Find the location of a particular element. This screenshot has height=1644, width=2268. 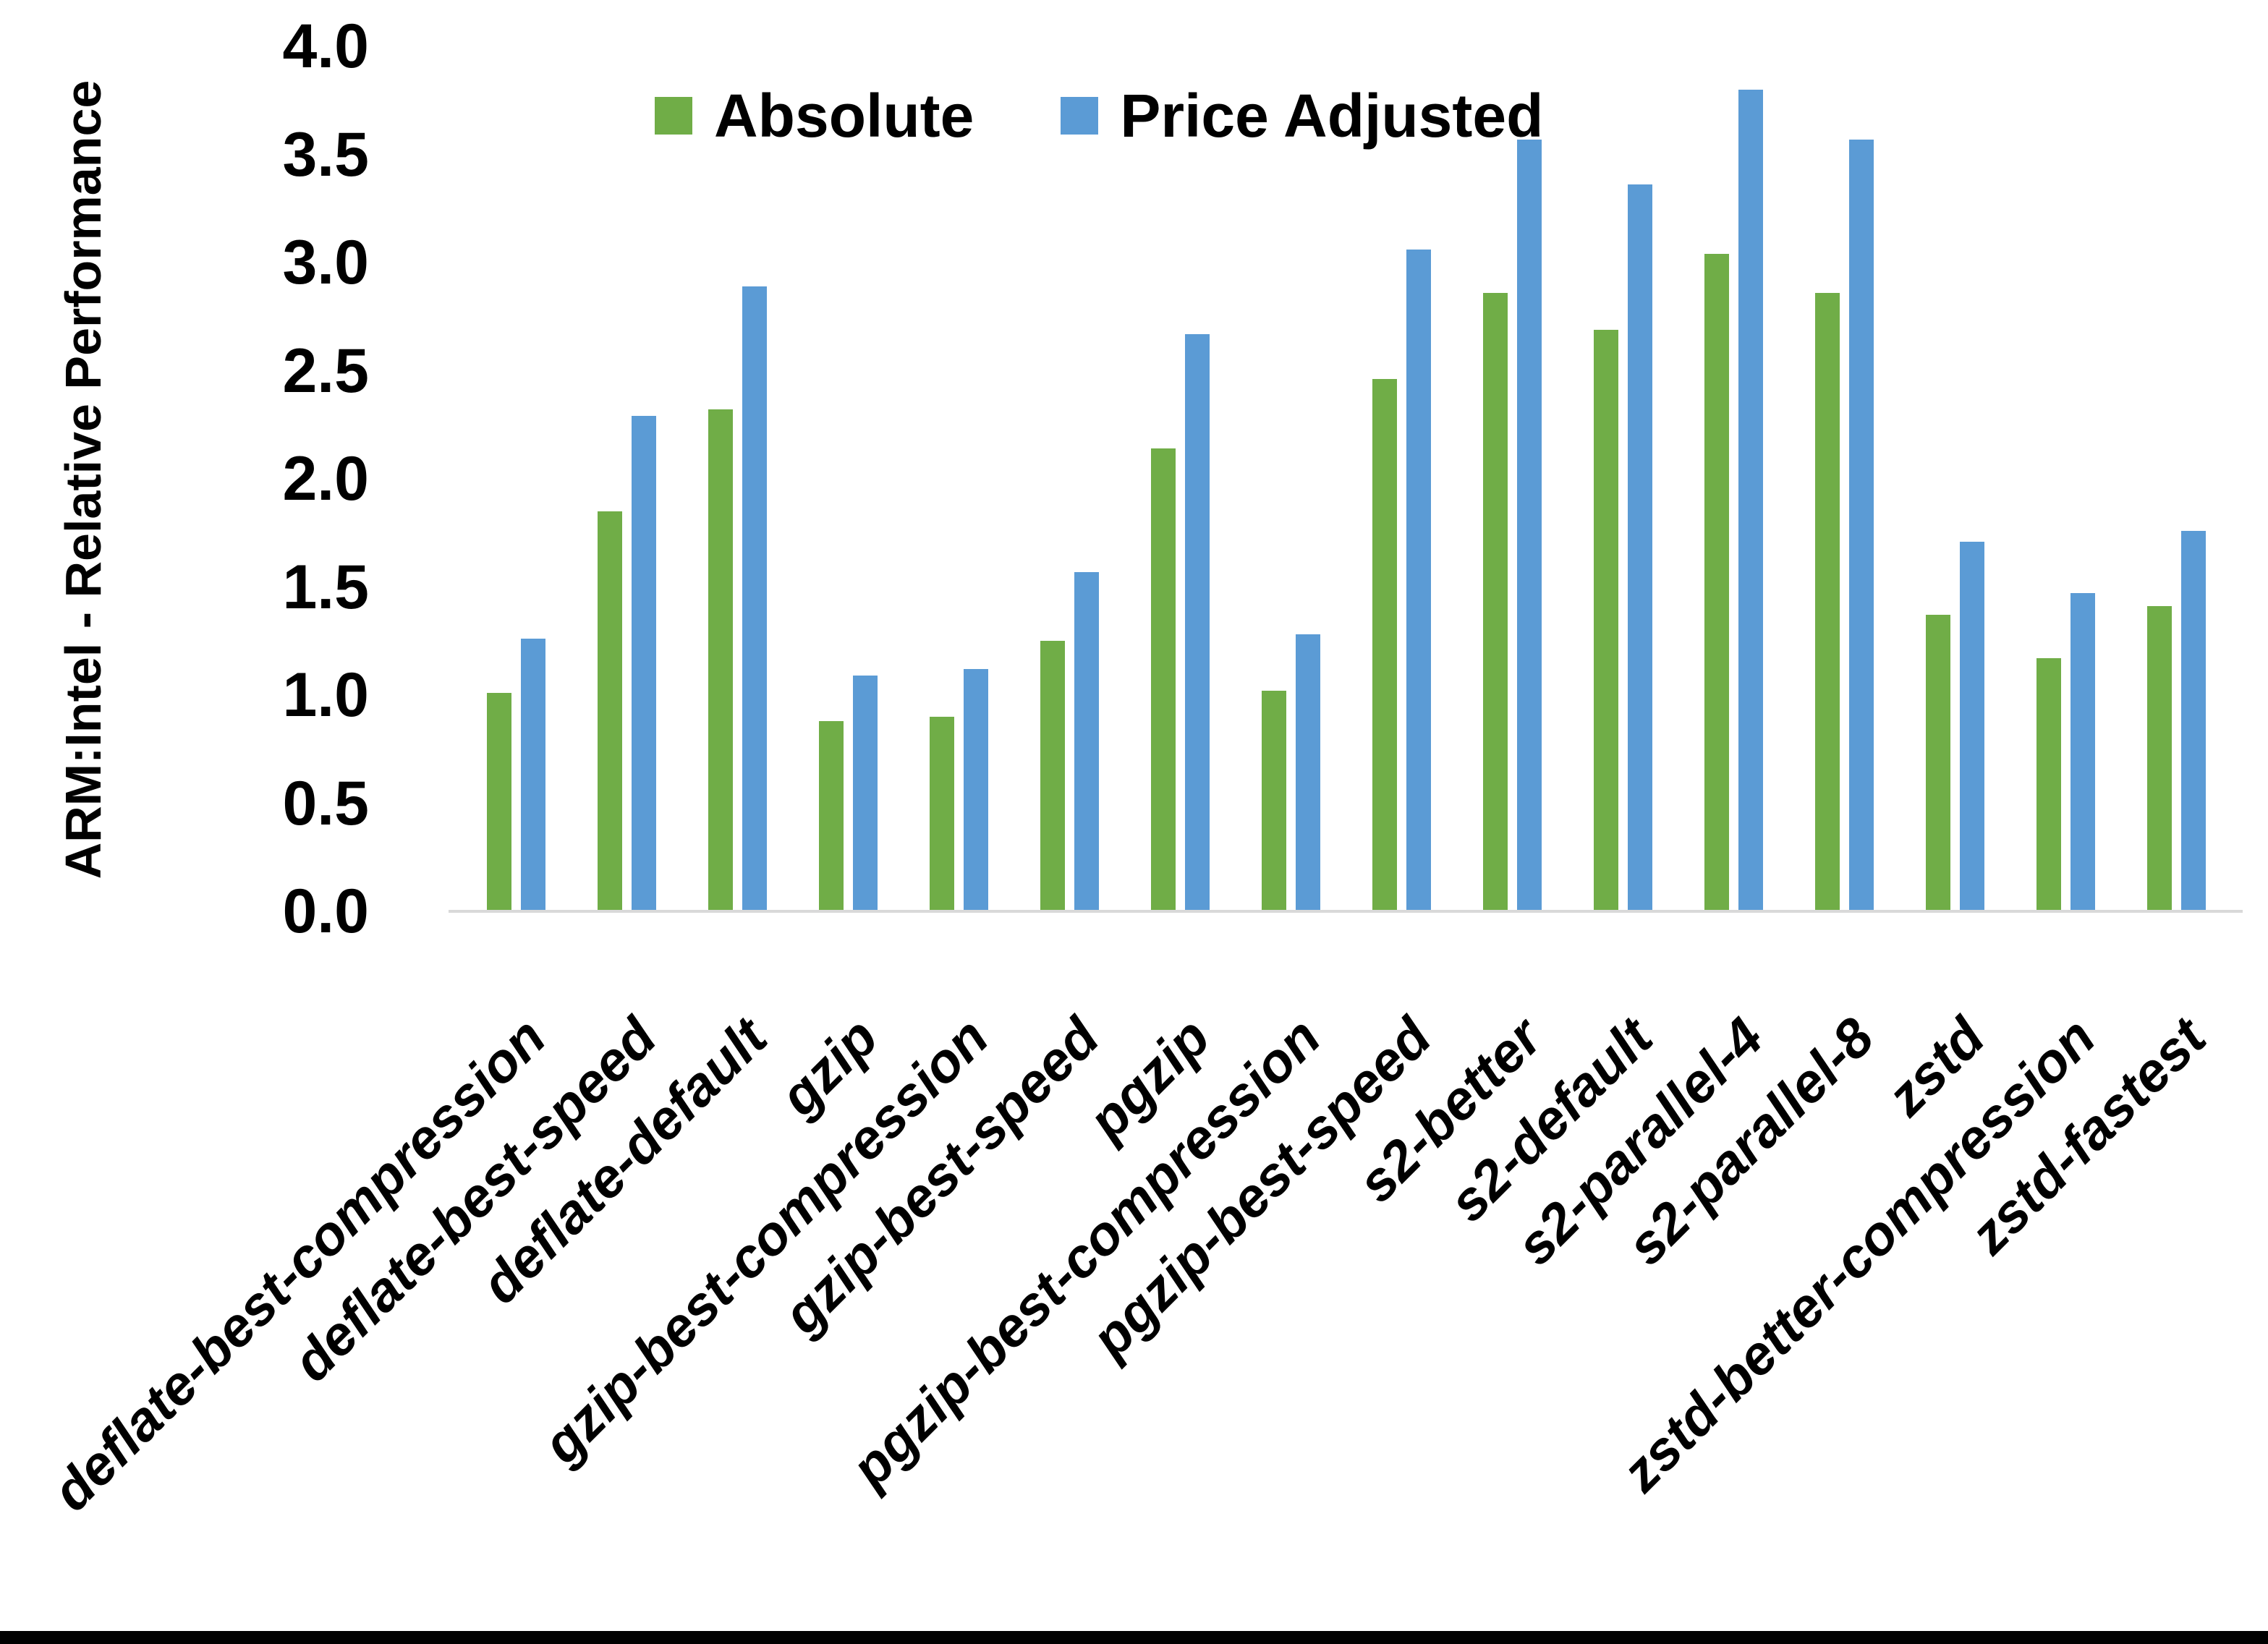

legend-label-price-adjusted: Price Adjusted is located at coordinates (1332, 116).